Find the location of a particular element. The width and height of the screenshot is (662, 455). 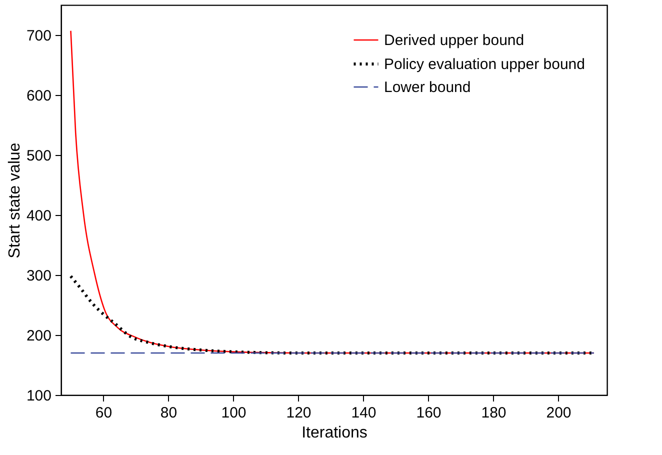

y-tick-label: 700 is located at coordinates (39, 36).